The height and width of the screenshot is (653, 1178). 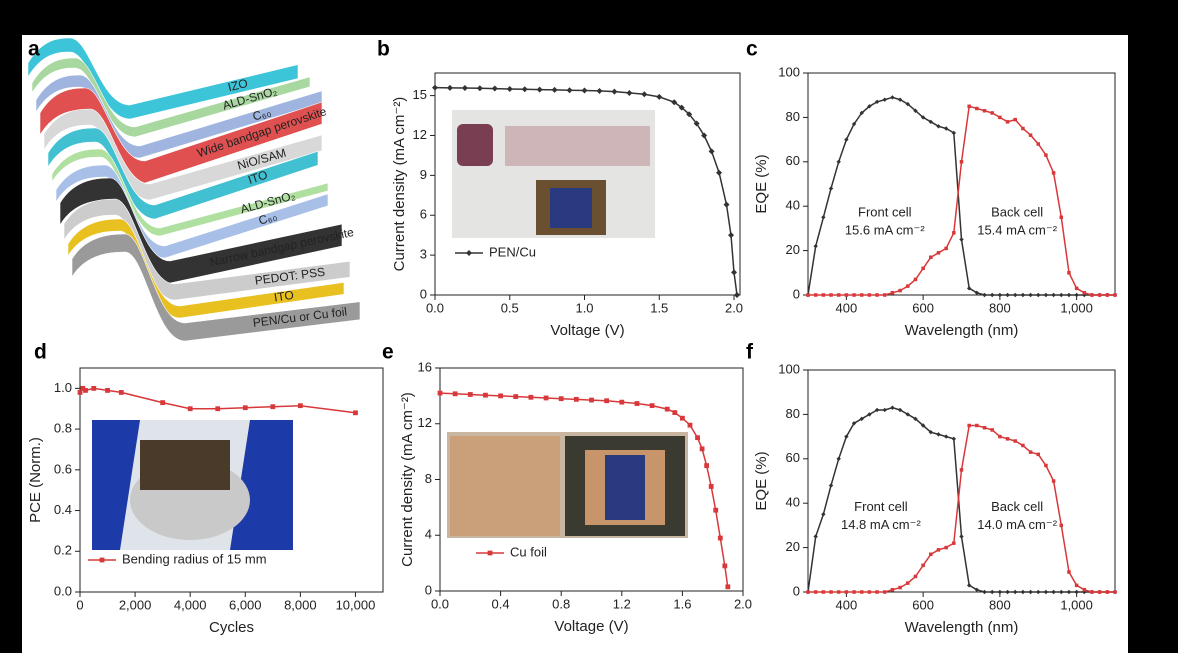 What do you see at coordinates (528, 551) in the screenshot?
I see `legend-label: Cu foil` at bounding box center [528, 551].